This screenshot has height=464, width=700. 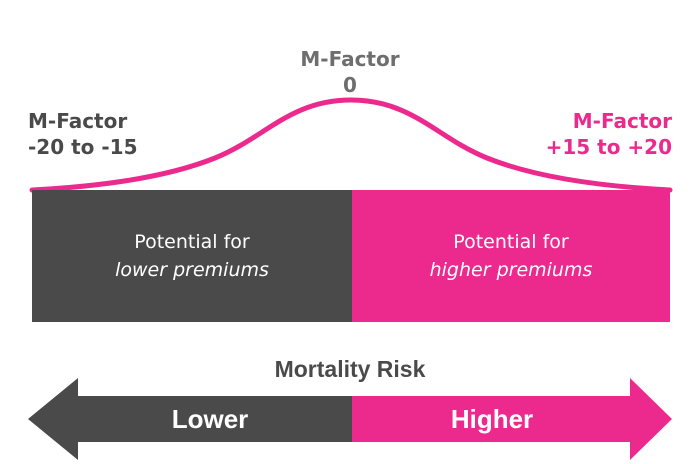 I want to click on m-factor-low-range: -20 to -15, so click(x=83, y=147).